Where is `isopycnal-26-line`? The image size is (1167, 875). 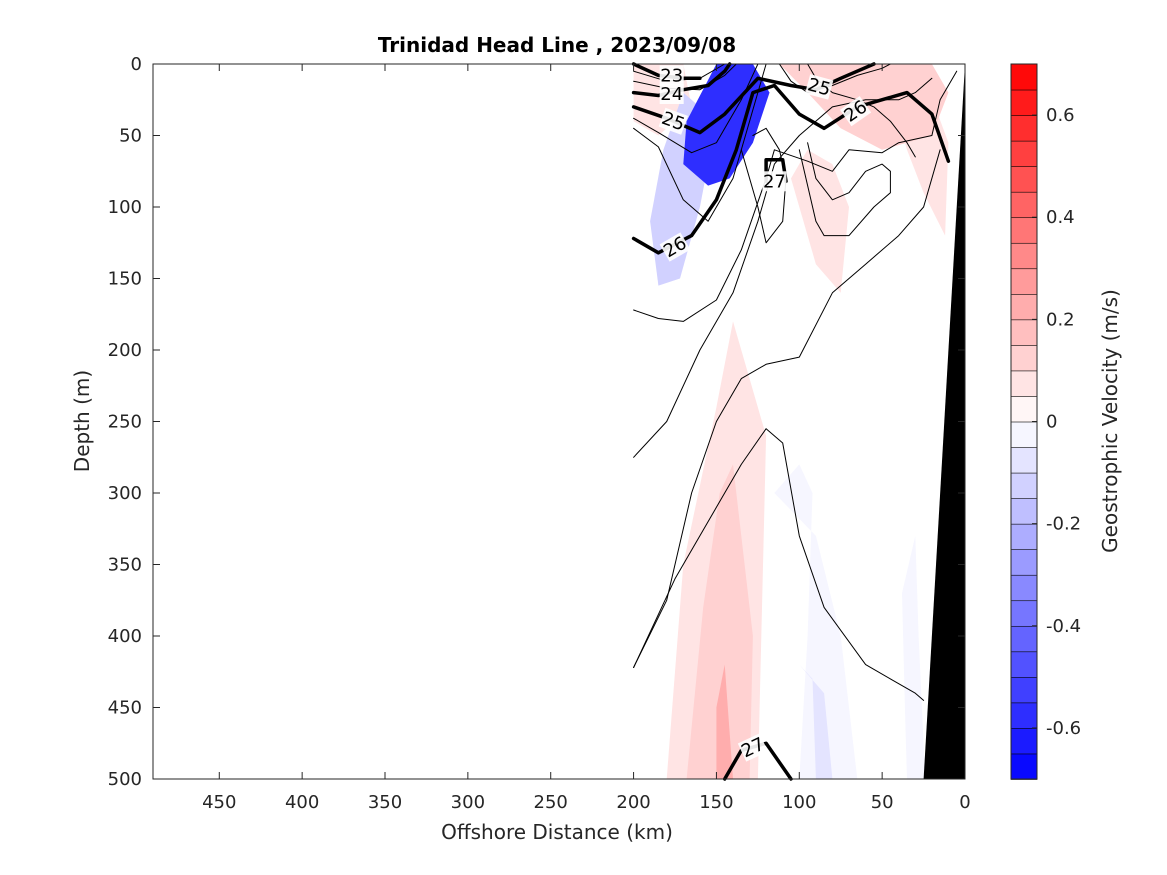
isopycnal-26-line is located at coordinates (791, 169).